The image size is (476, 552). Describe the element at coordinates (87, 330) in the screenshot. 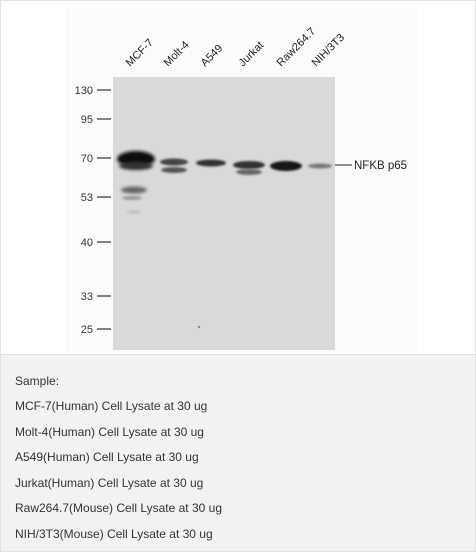

I see `marker-label: 25` at that location.